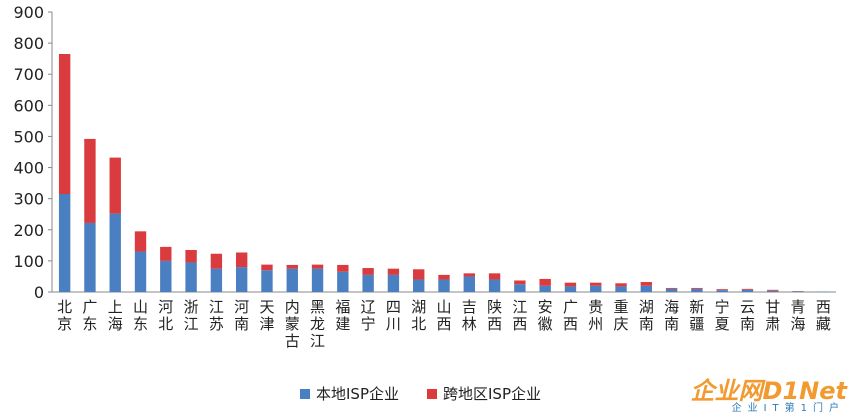  What do you see at coordinates (621, 324) in the screenshot?
I see `x-tick-label: 庆` at bounding box center [621, 324].